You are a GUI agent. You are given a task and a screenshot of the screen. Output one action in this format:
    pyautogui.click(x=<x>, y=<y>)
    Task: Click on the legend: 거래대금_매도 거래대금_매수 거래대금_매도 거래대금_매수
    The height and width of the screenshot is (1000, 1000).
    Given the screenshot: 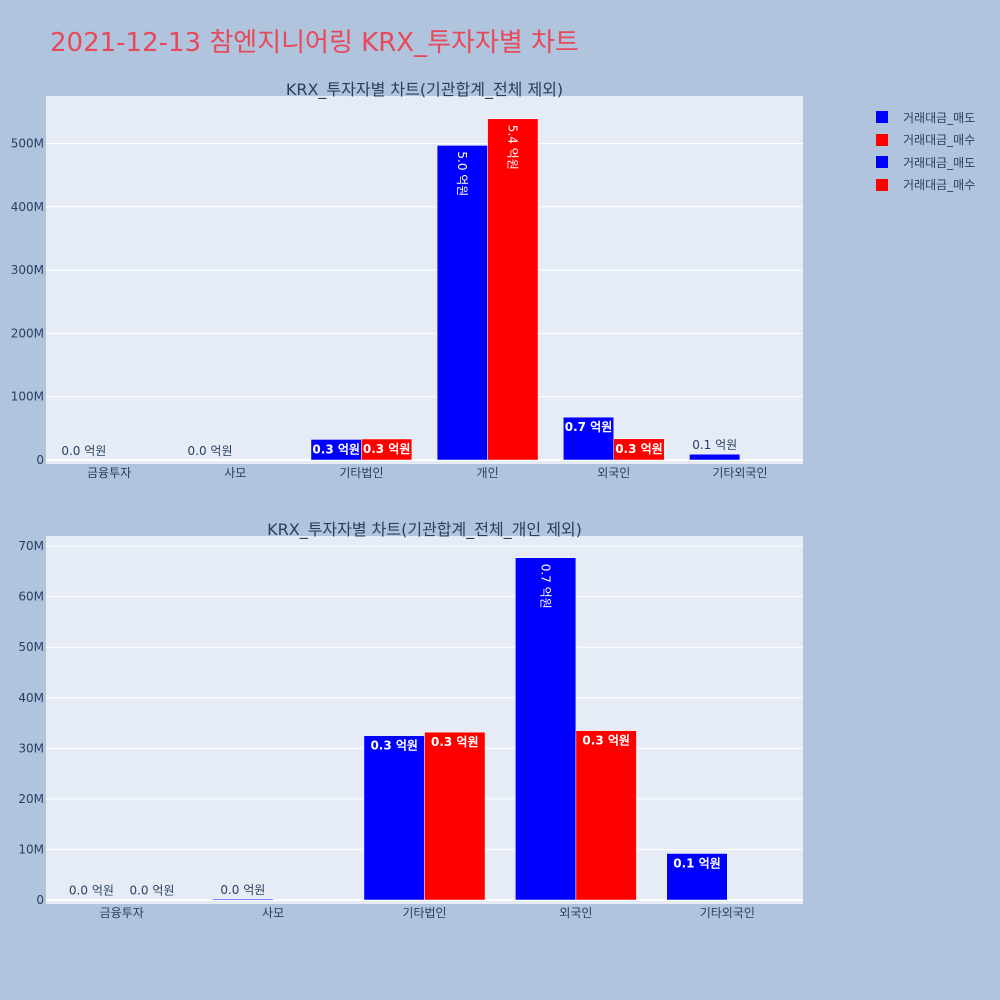 What is the action you would take?
    pyautogui.click(x=925, y=151)
    